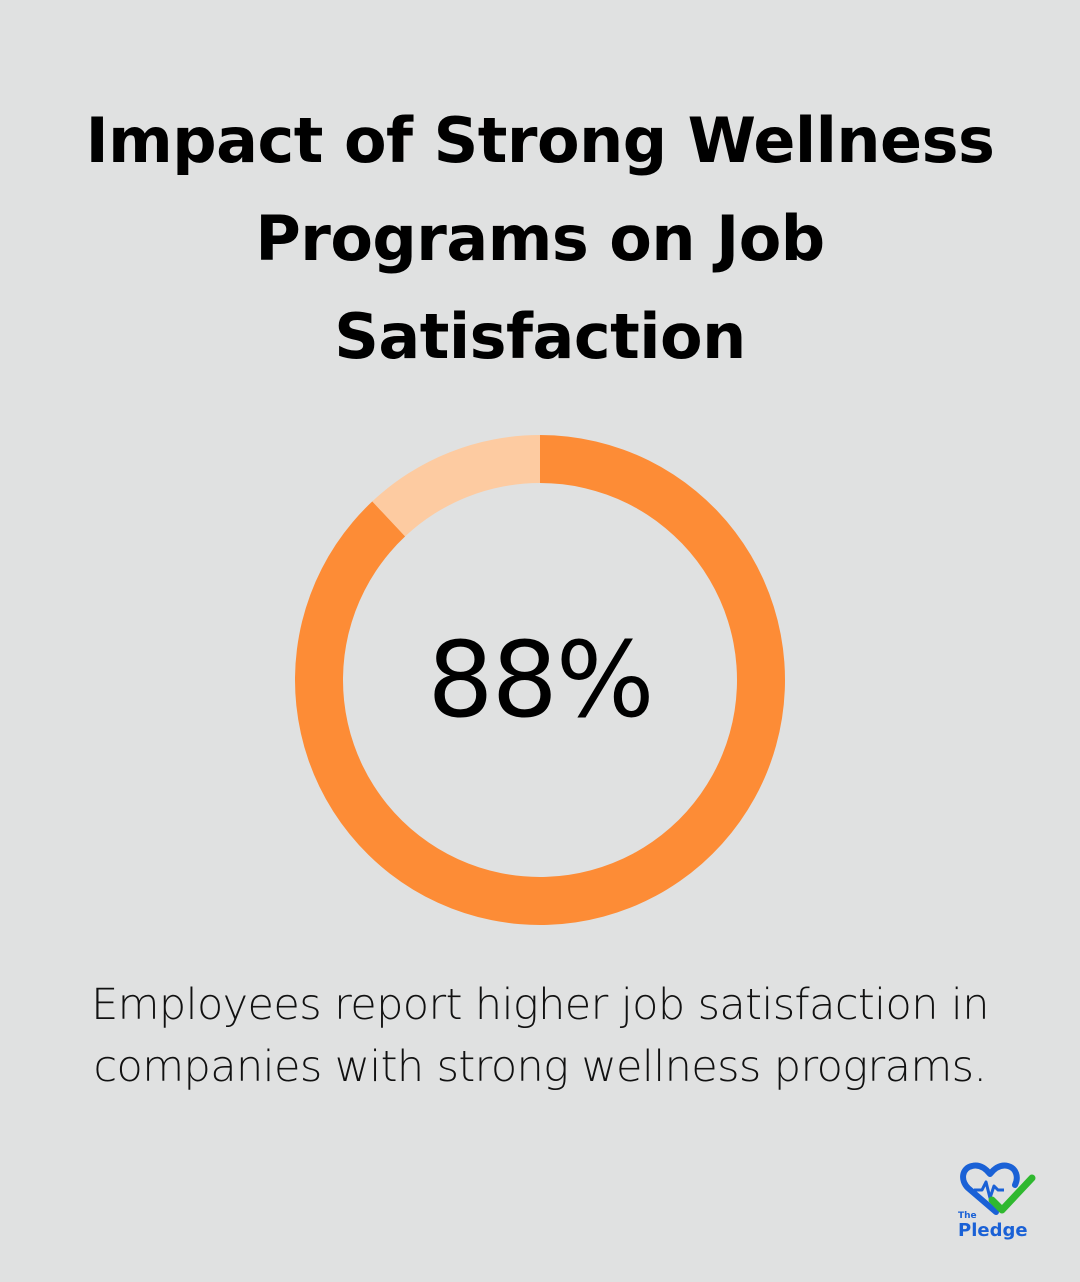  I want to click on checkmark-icon, so click(1012, 1194).